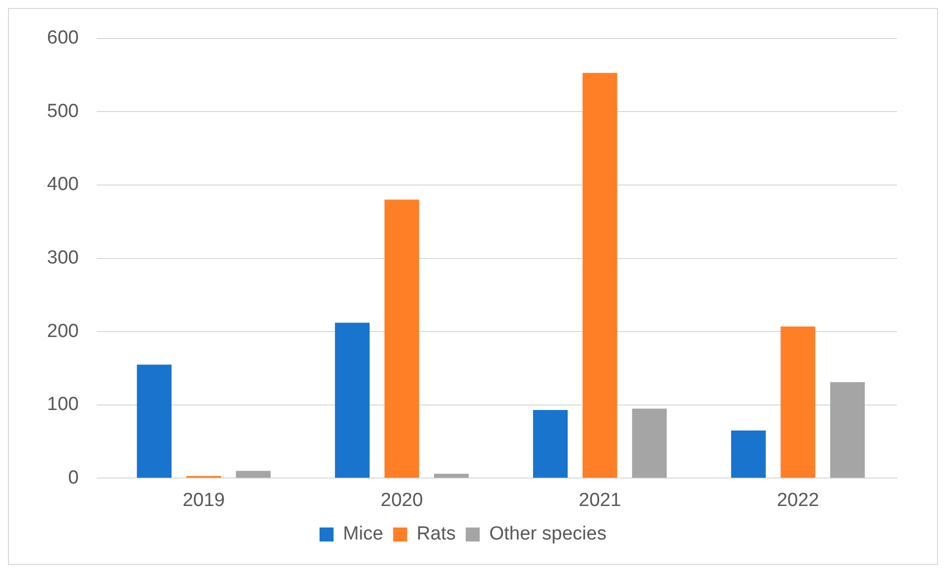 The height and width of the screenshot is (573, 946). I want to click on legend-label: Other species, so click(547, 534).